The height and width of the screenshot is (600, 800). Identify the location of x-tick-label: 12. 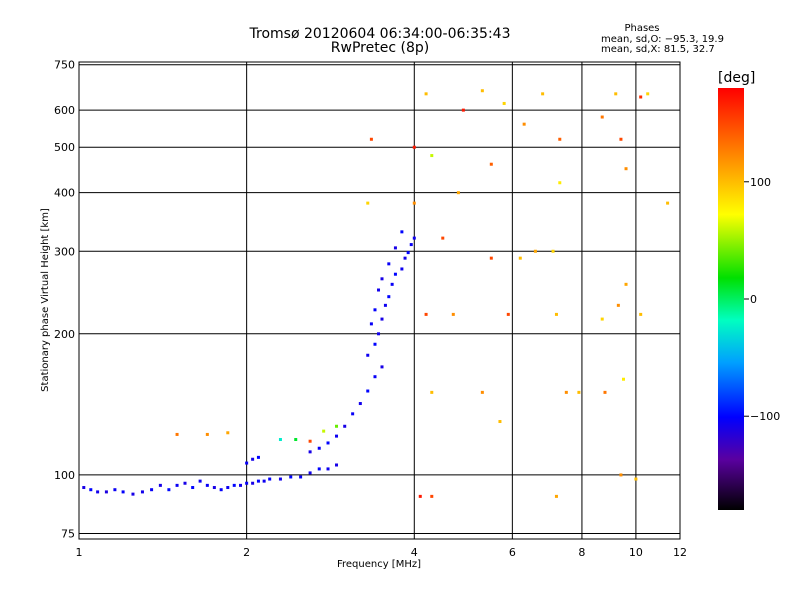
(680, 552).